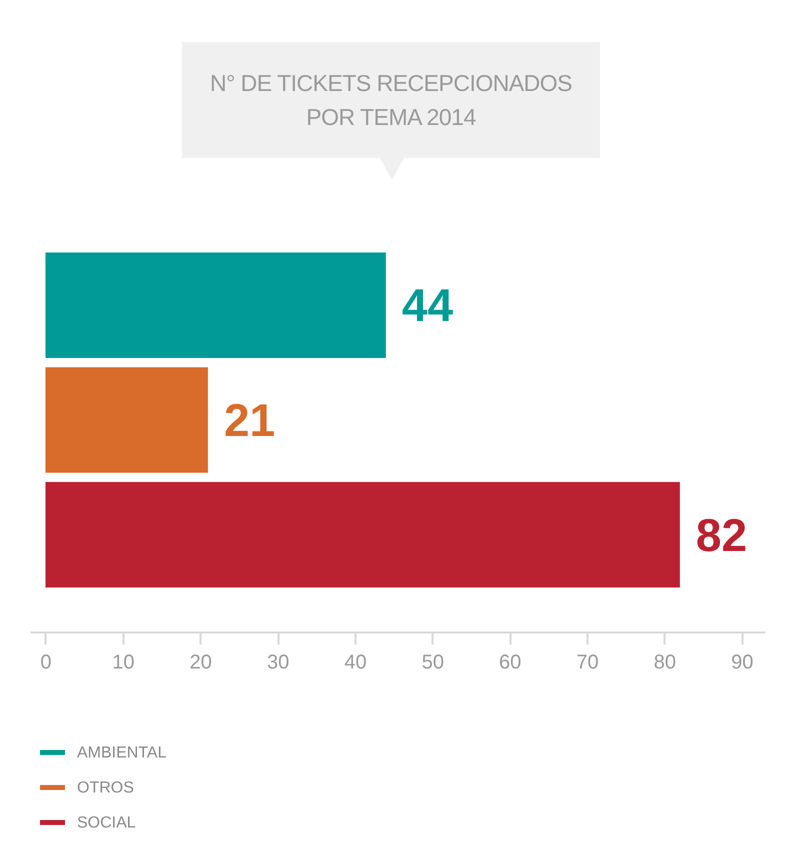 The width and height of the screenshot is (800, 860). Describe the element at coordinates (122, 753) in the screenshot. I see `legend-label: AMBIENTAL` at that location.